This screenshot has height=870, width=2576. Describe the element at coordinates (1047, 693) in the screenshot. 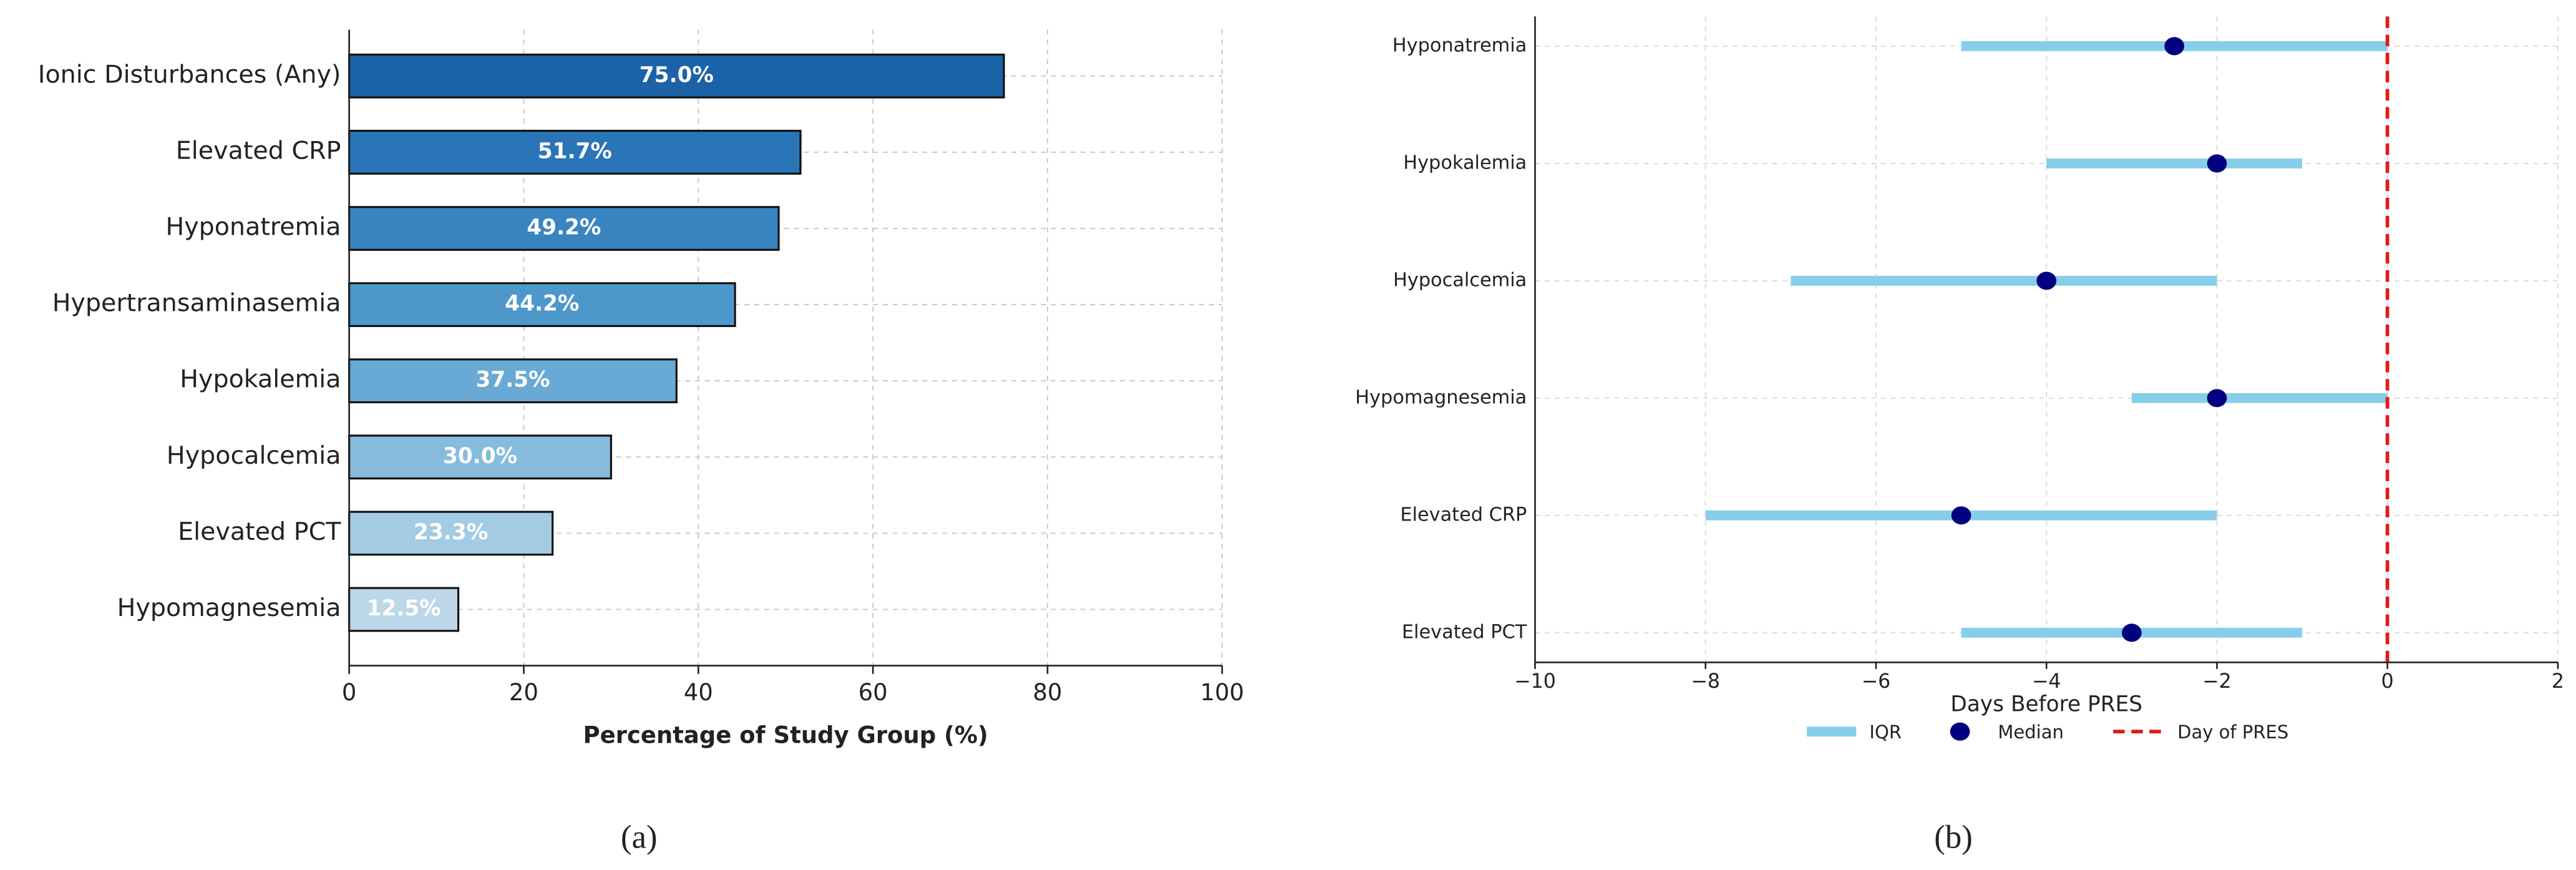

I see `x-tick-label: 80` at that location.